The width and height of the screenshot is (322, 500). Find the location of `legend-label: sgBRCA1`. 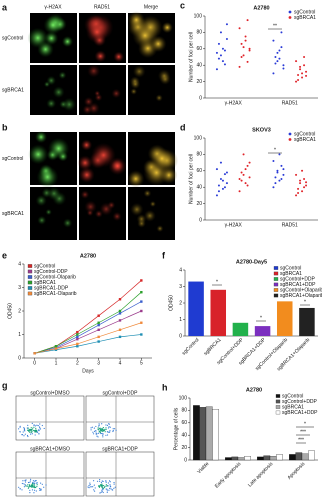

legend-label: sgBRCA1 is located at coordinates (293, 407).